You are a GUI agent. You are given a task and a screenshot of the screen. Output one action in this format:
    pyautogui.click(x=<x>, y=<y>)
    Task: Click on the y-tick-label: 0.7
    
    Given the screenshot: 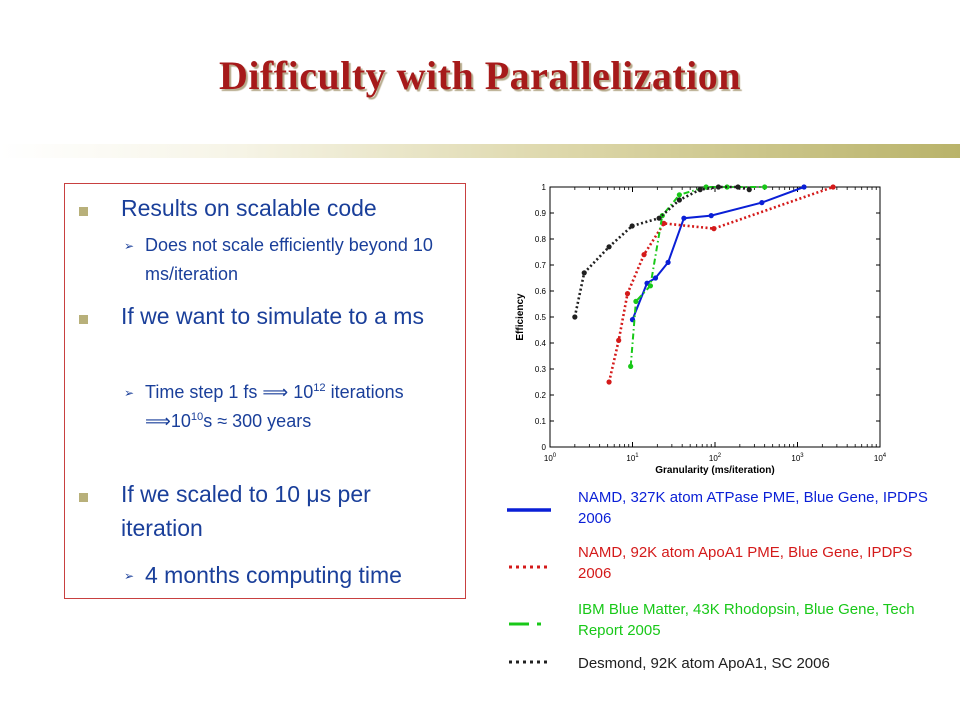 What is the action you would take?
    pyautogui.click(x=541, y=265)
    